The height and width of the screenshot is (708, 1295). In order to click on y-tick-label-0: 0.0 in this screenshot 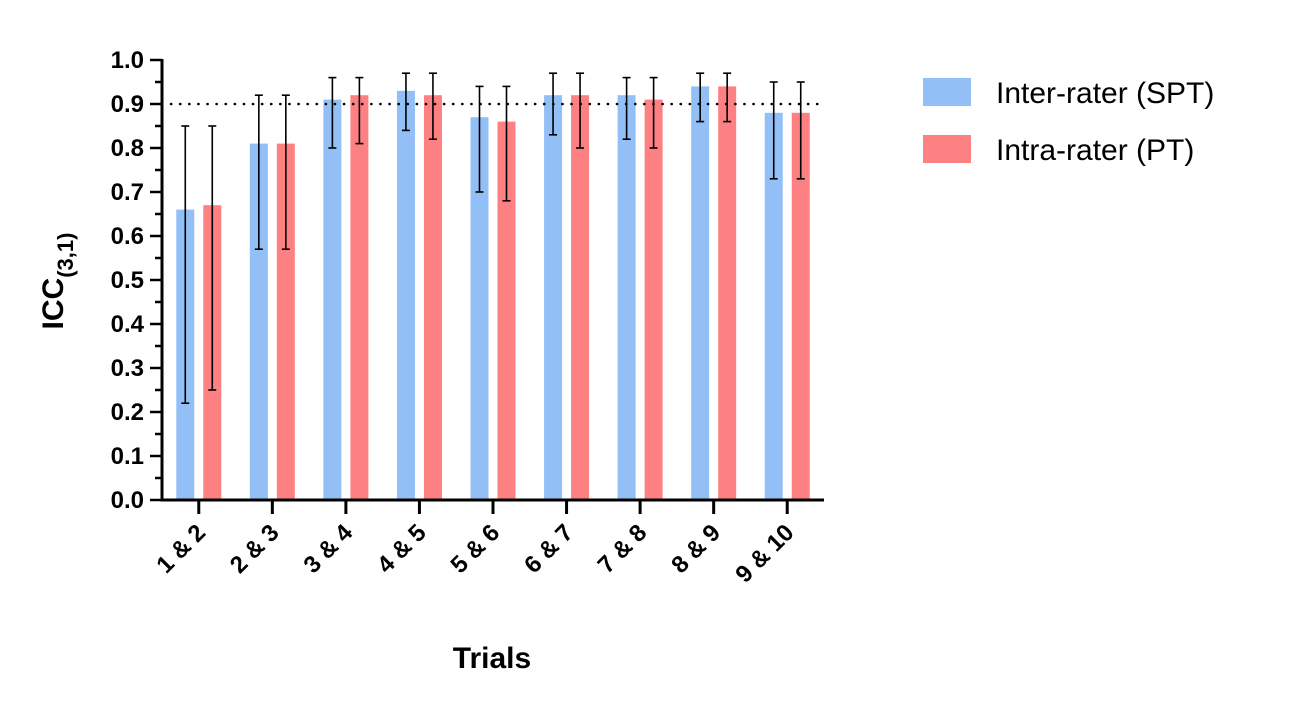, I will do `click(127, 500)`.